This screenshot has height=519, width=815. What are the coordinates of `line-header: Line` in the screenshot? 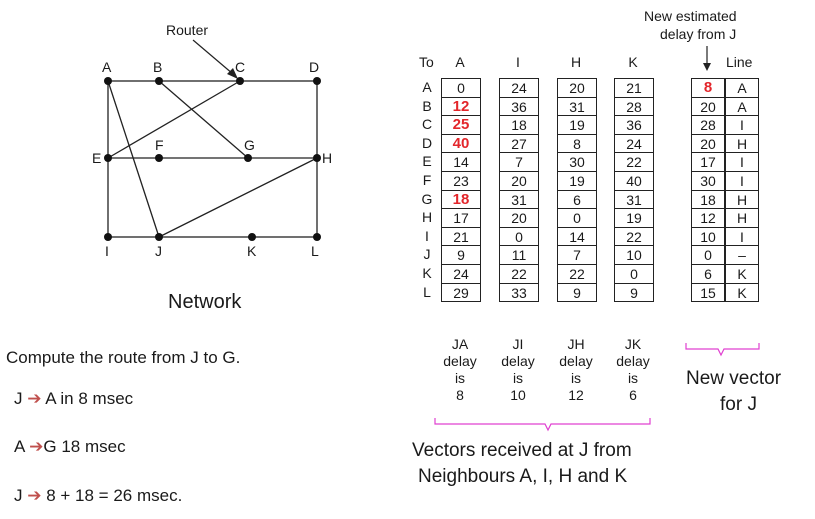 It's located at (739, 62).